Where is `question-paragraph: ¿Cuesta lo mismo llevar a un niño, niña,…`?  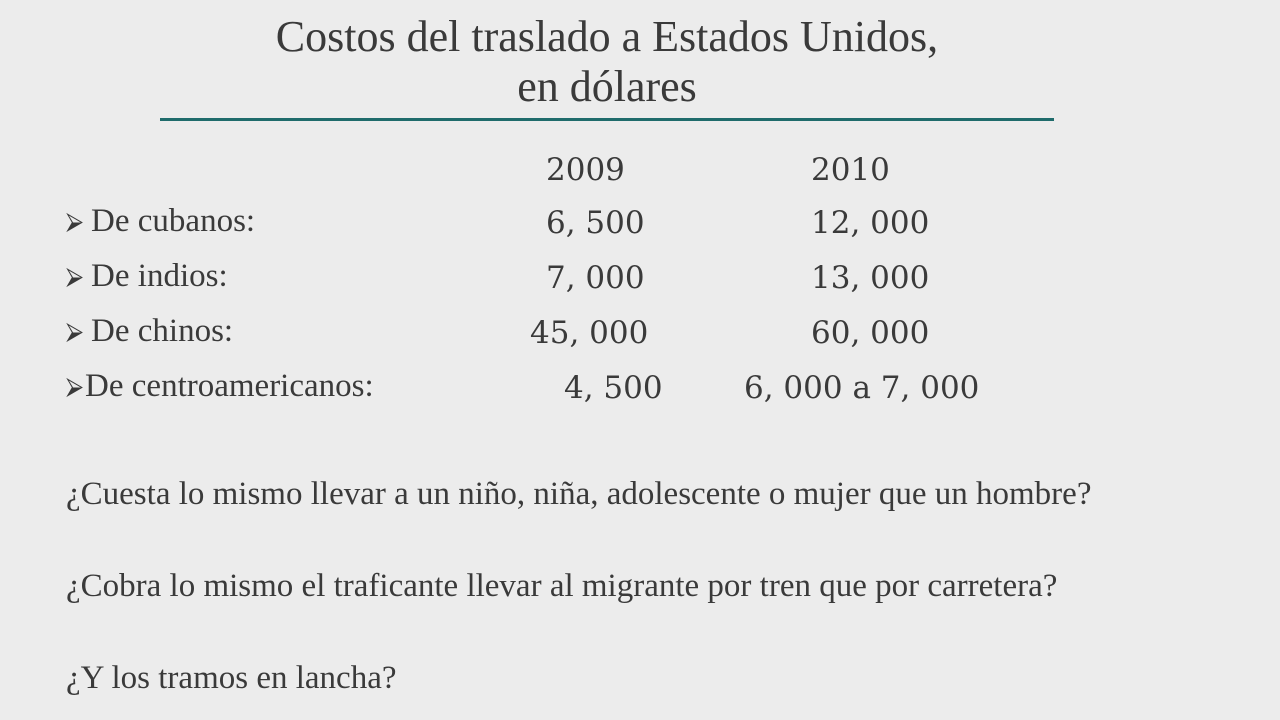
question-paragraph: ¿Cuesta lo mismo llevar a un niño, niña,… is located at coordinates (579, 494).